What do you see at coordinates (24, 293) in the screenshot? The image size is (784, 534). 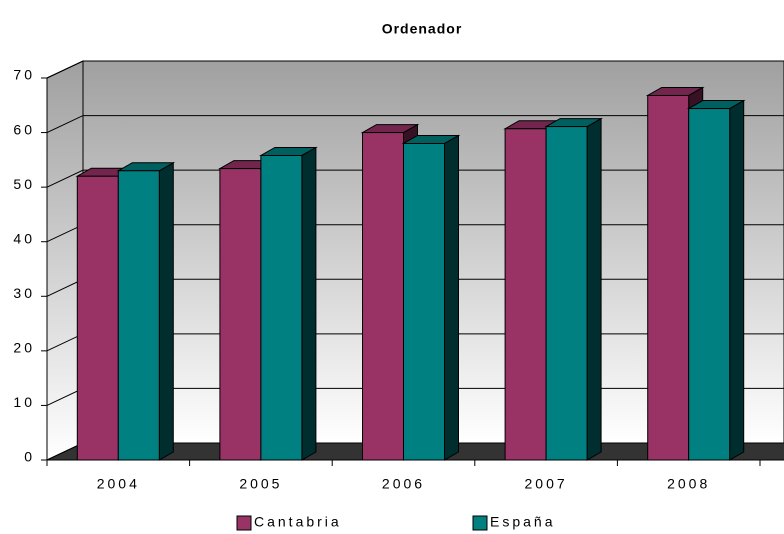 I see `y-tick-label: 30` at bounding box center [24, 293].